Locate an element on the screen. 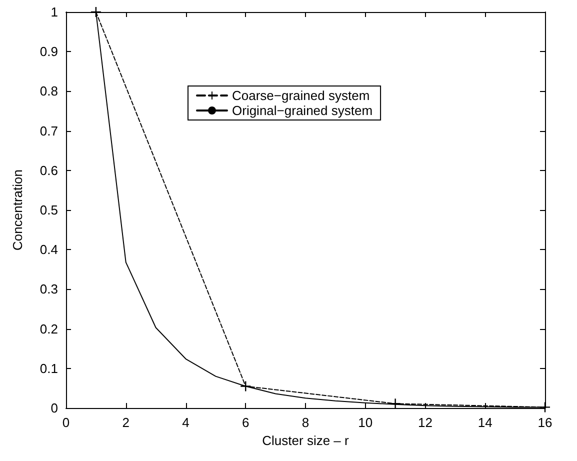  y-tick-label: 1 is located at coordinates (54, 12).